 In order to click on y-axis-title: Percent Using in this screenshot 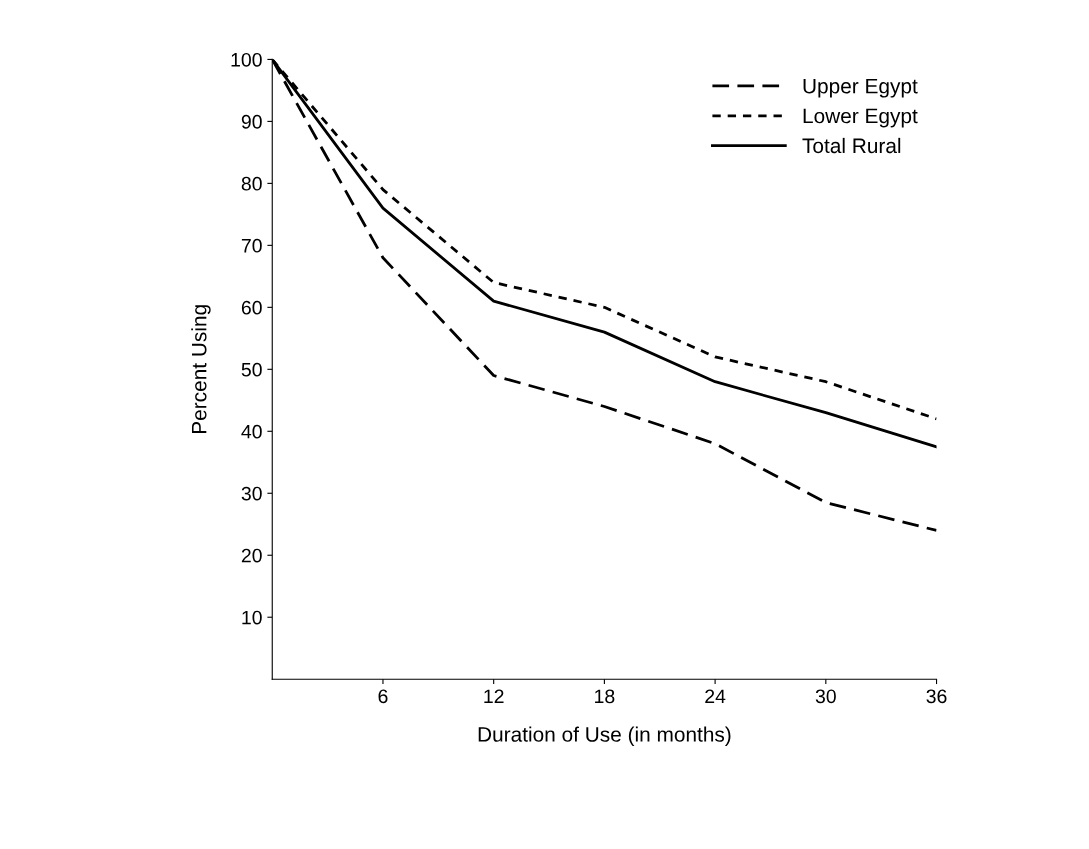, I will do `click(201, 369)`.